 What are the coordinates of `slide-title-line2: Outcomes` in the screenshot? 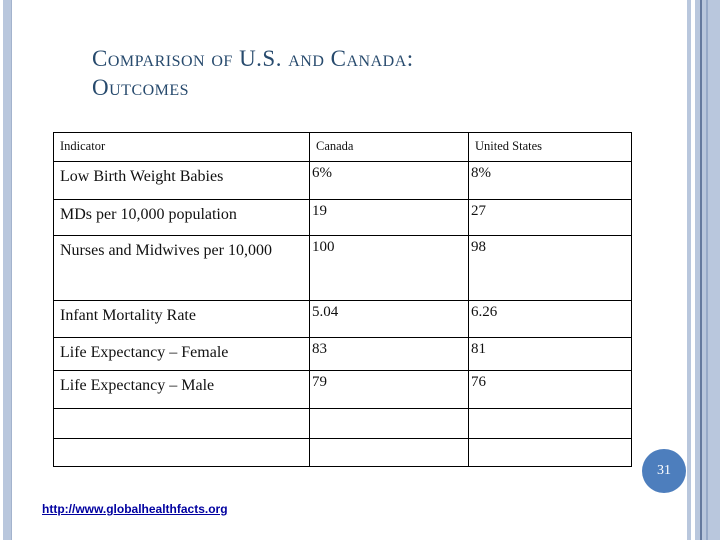 It's located at (141, 87).